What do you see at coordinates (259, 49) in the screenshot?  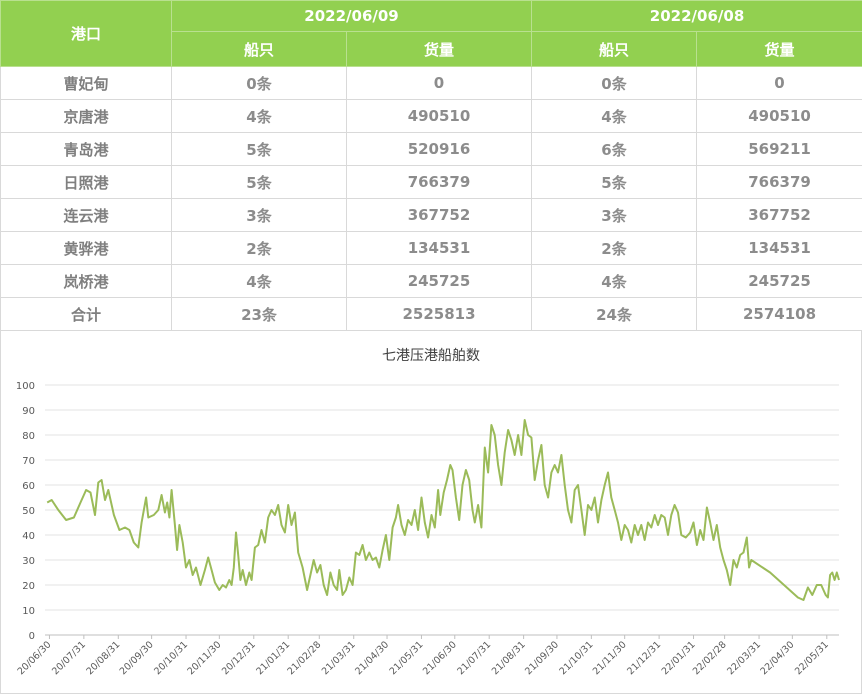 I see `header-ships-1: 船只` at bounding box center [259, 49].